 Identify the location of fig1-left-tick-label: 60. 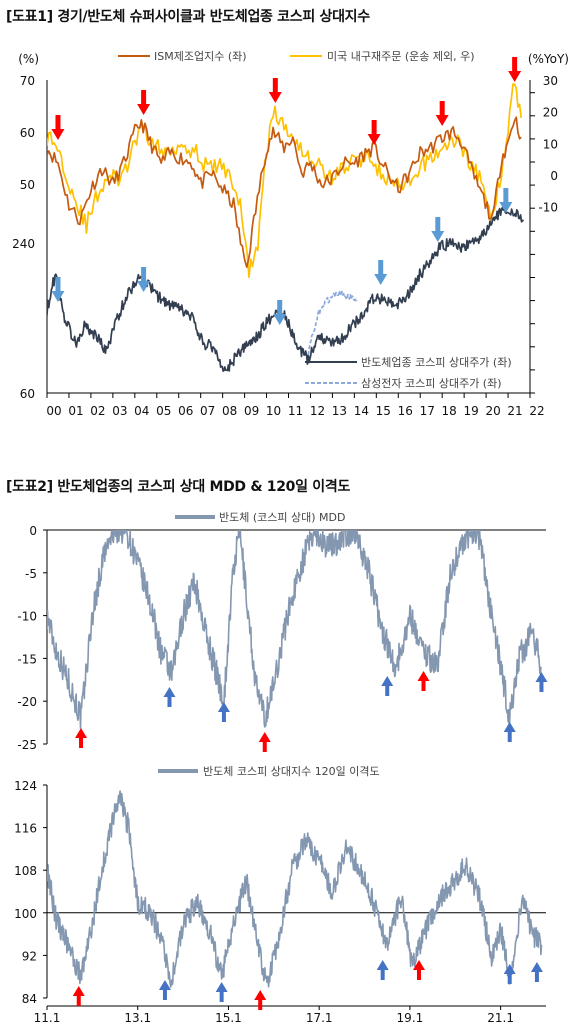
(27, 133).